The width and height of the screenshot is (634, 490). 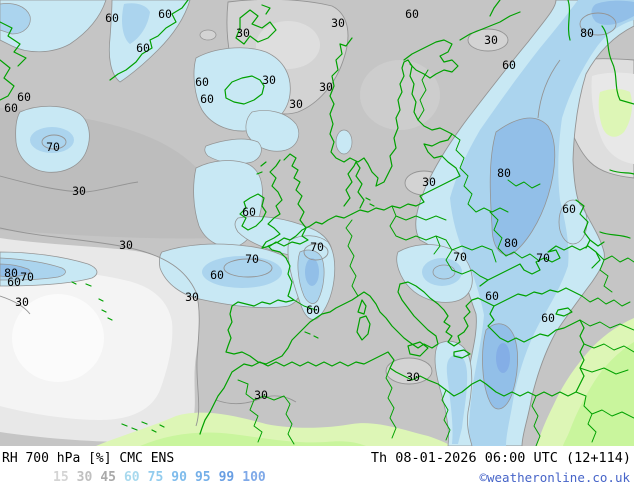 I want to click on country-borders-mideast, so click(x=604, y=347).